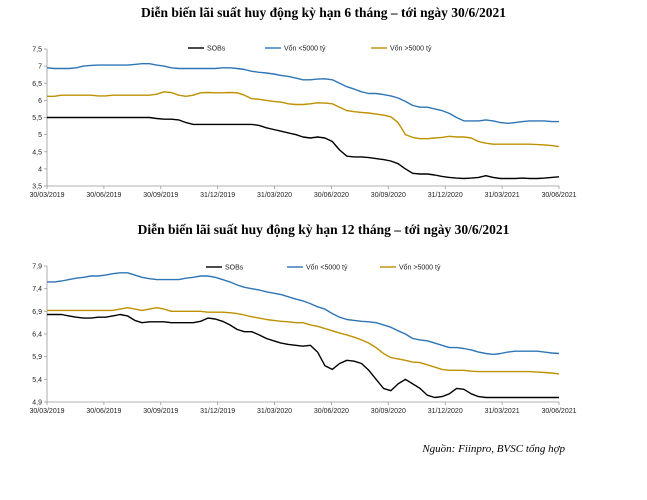 Image resolution: width=647 pixels, height=500 pixels. What do you see at coordinates (37, 380) in the screenshot?
I see `y-tick-label: 5,4` at bounding box center [37, 380].